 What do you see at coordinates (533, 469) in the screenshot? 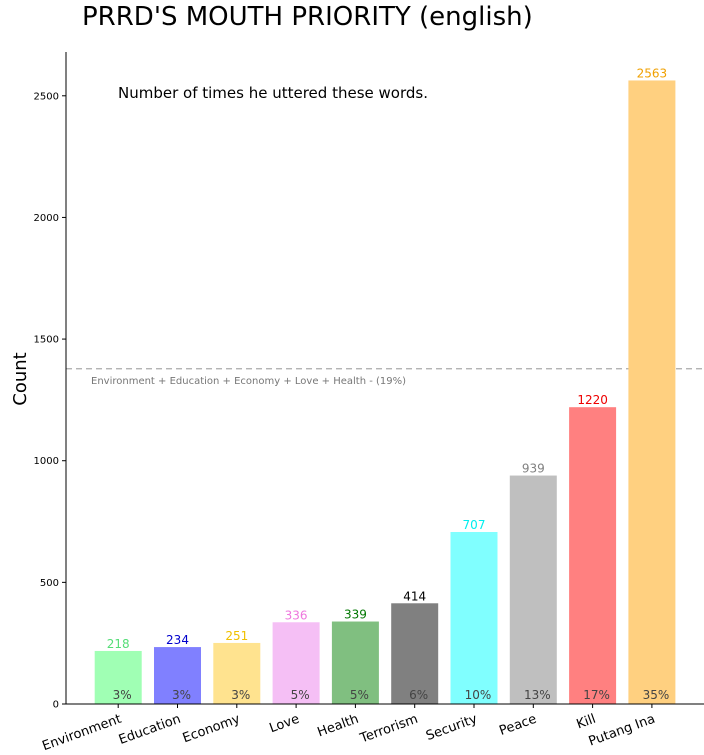
I see `value-label: 939` at bounding box center [533, 469].